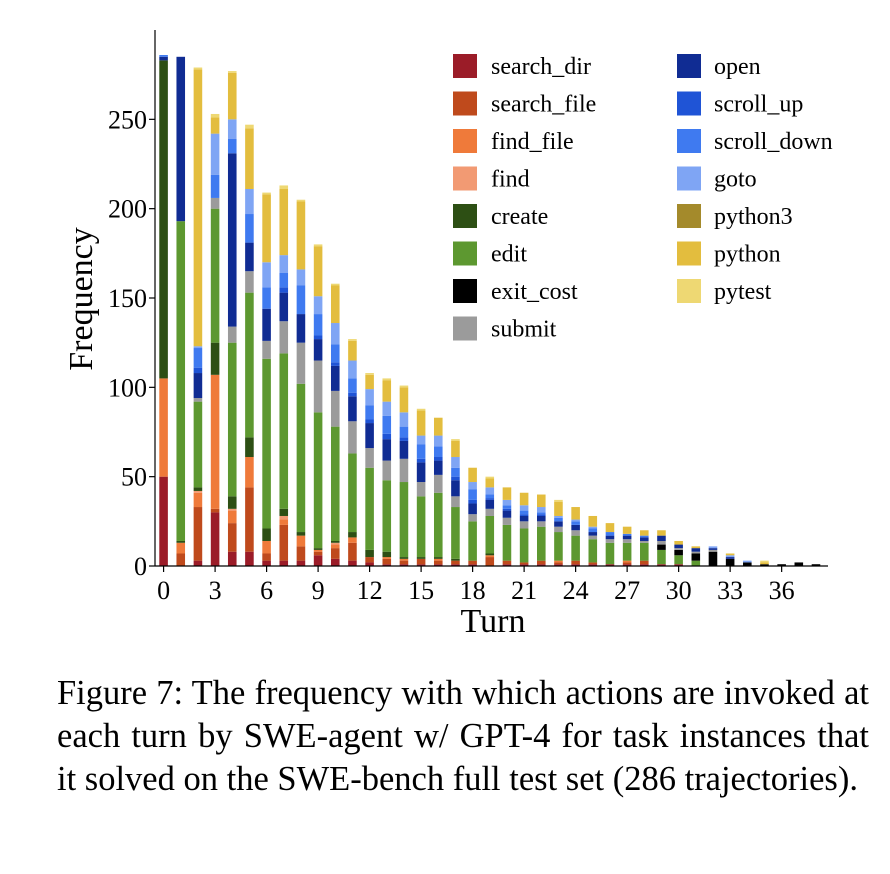 Image resolution: width=890 pixels, height=874 pixels. I want to click on legend-swatch-exit_cost, so click(465, 291).